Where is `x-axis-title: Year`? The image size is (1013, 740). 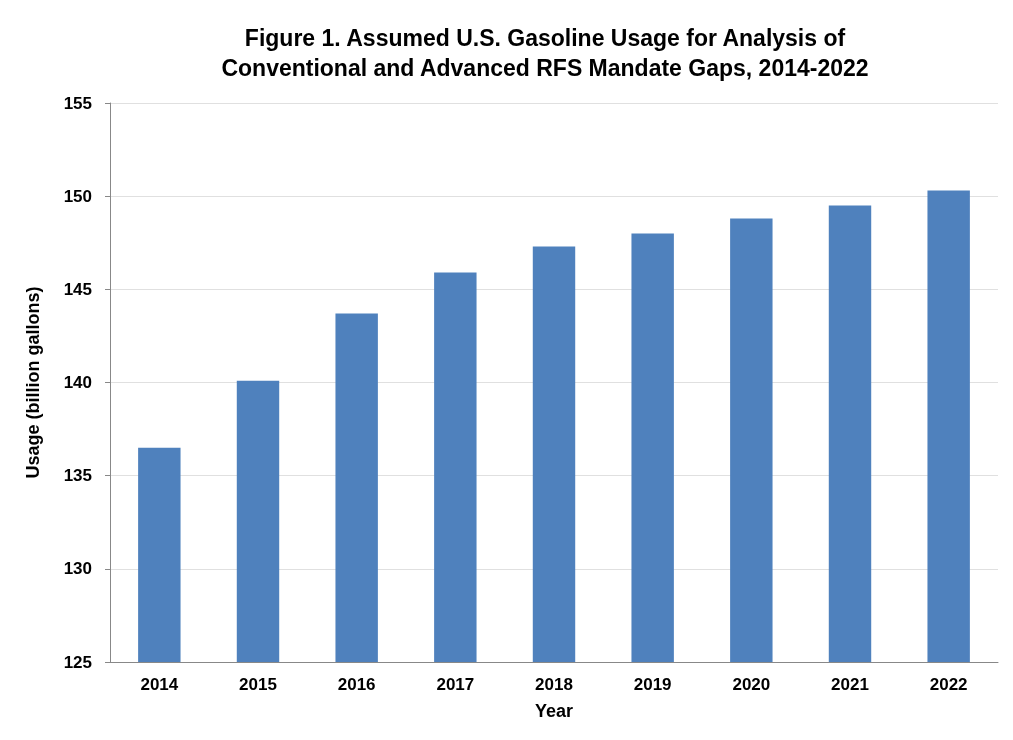
x-axis-title: Year is located at coordinates (554, 711).